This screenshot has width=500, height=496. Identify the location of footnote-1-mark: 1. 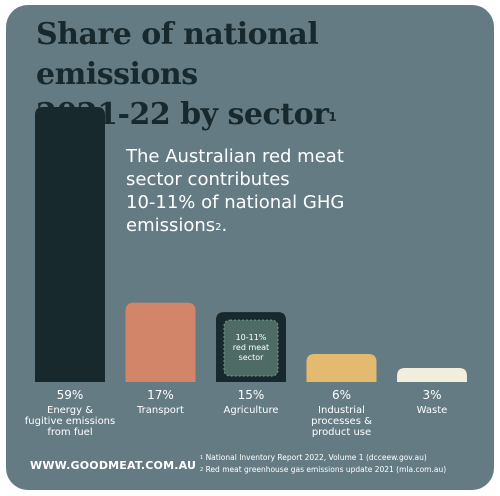
(202, 458).